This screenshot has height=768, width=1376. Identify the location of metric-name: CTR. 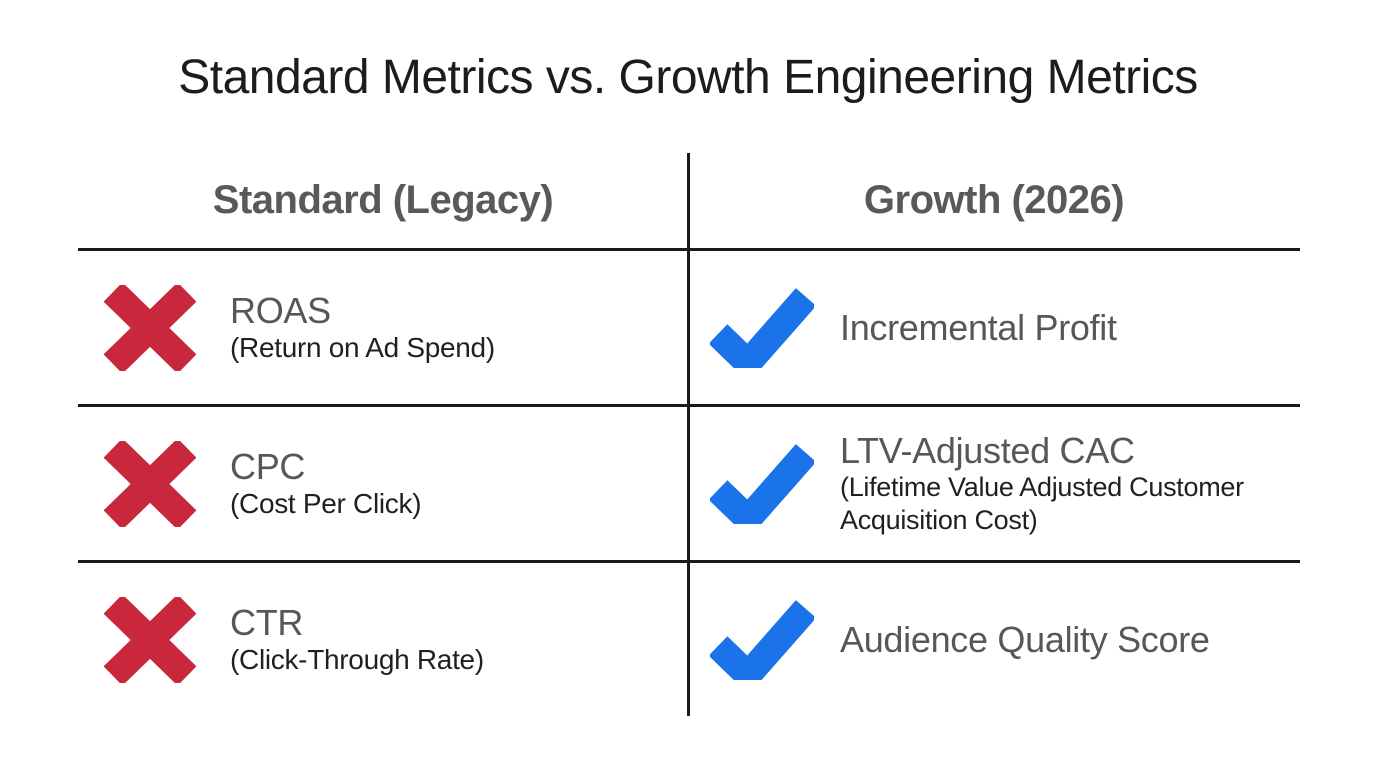
(267, 622).